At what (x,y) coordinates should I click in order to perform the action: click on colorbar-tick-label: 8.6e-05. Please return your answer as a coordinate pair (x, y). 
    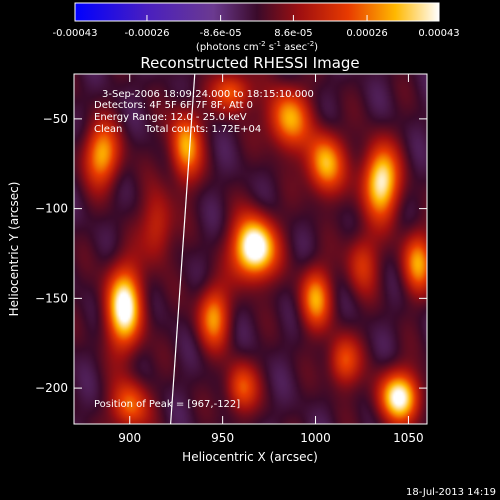
    Looking at the image, I should click on (293, 33).